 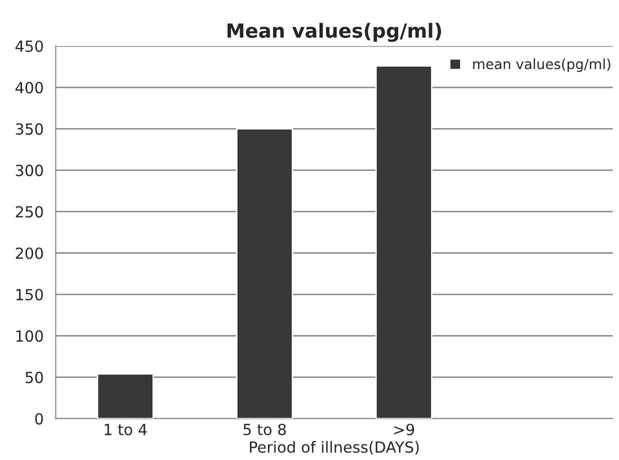 I want to click on x-tick-label: 5 to 8, so click(x=265, y=430).